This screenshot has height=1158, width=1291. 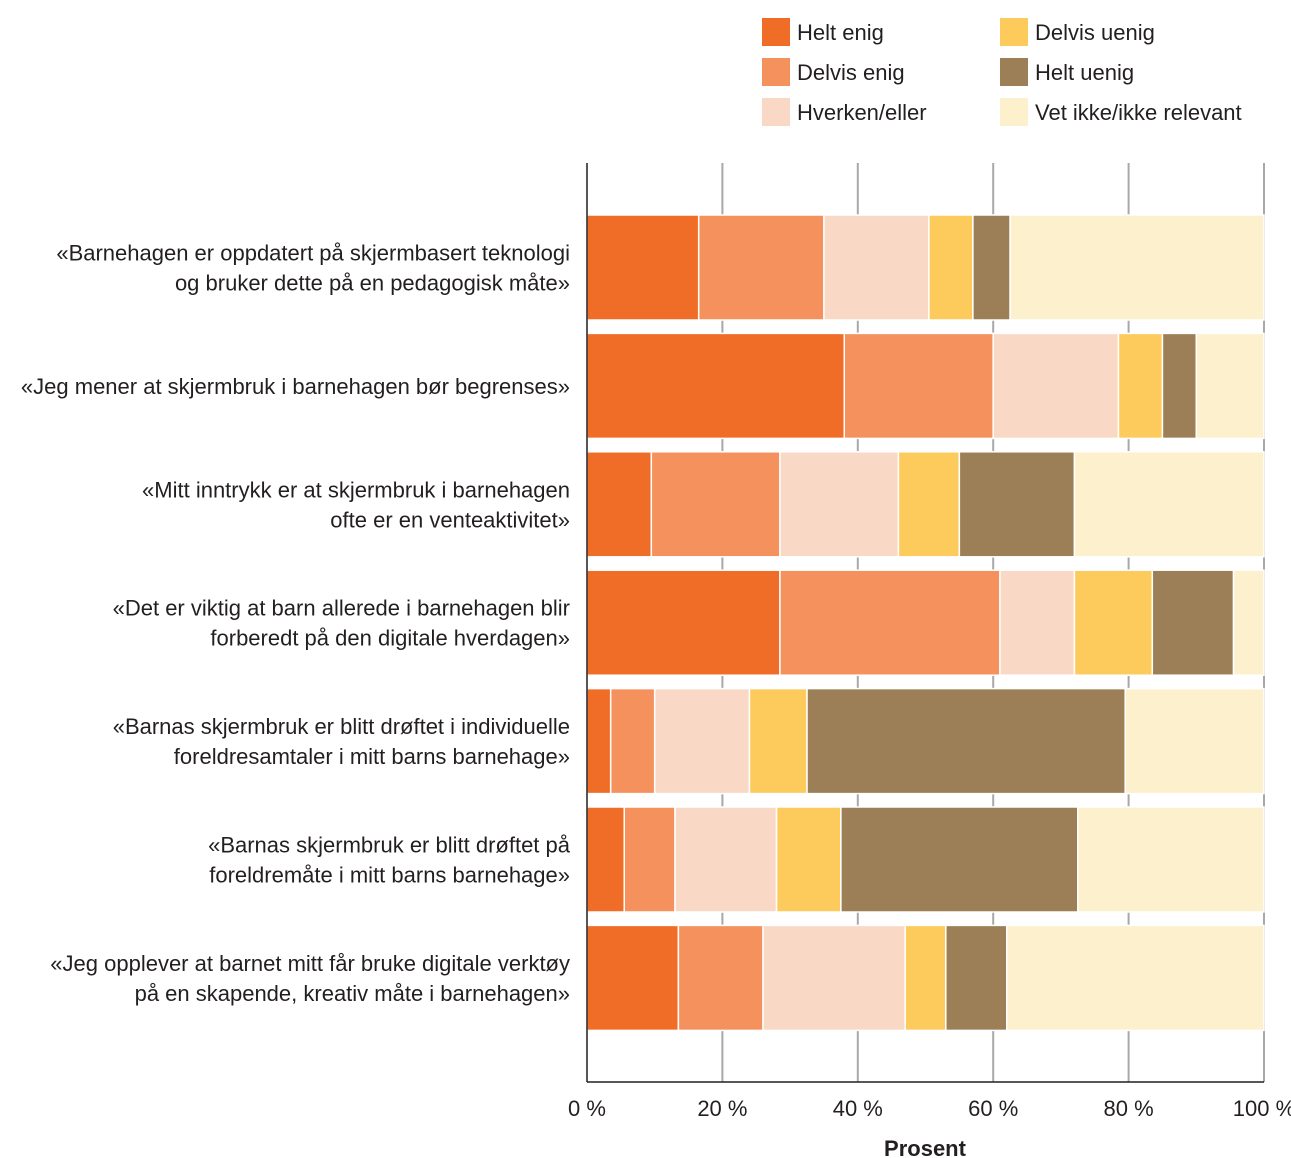 What do you see at coordinates (851, 72) in the screenshot?
I see `legend-label: Delvis enig` at bounding box center [851, 72].